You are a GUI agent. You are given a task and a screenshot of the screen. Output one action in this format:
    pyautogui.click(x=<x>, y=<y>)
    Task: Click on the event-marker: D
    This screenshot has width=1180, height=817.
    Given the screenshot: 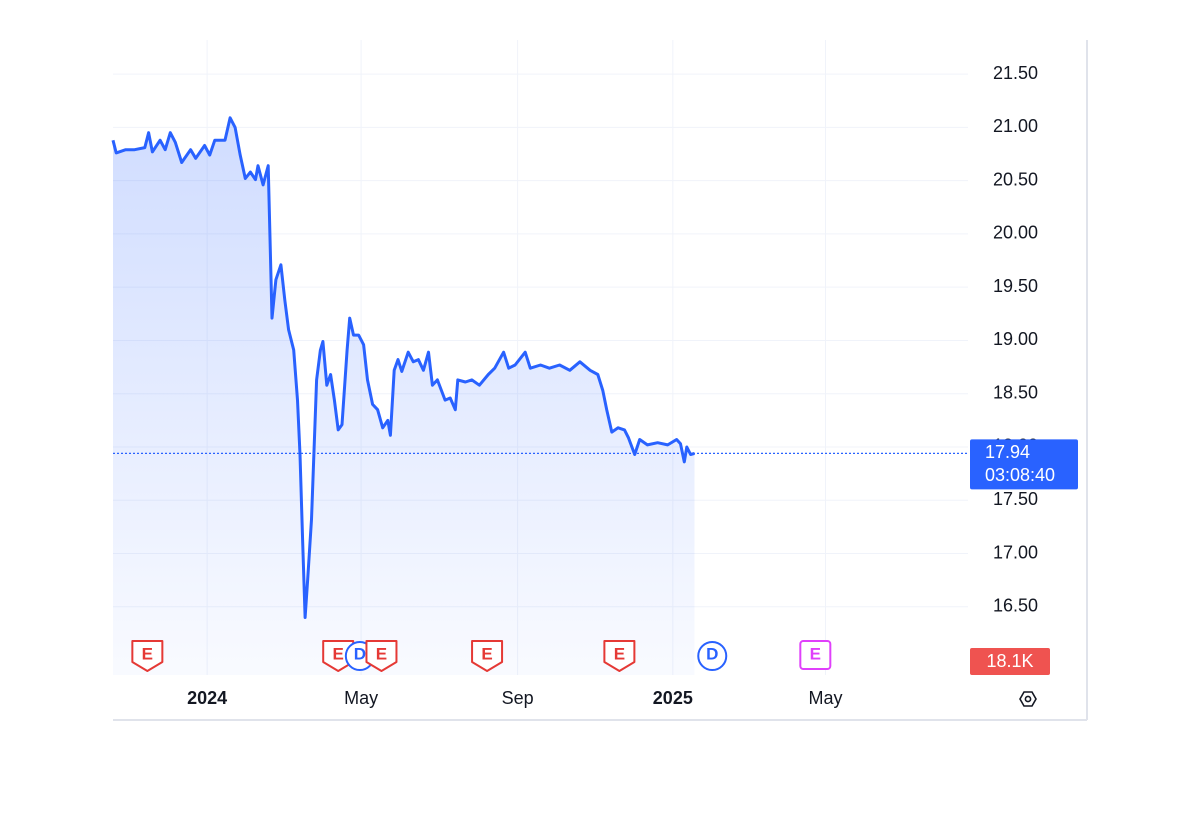 What is the action you would take?
    pyautogui.click(x=712, y=656)
    